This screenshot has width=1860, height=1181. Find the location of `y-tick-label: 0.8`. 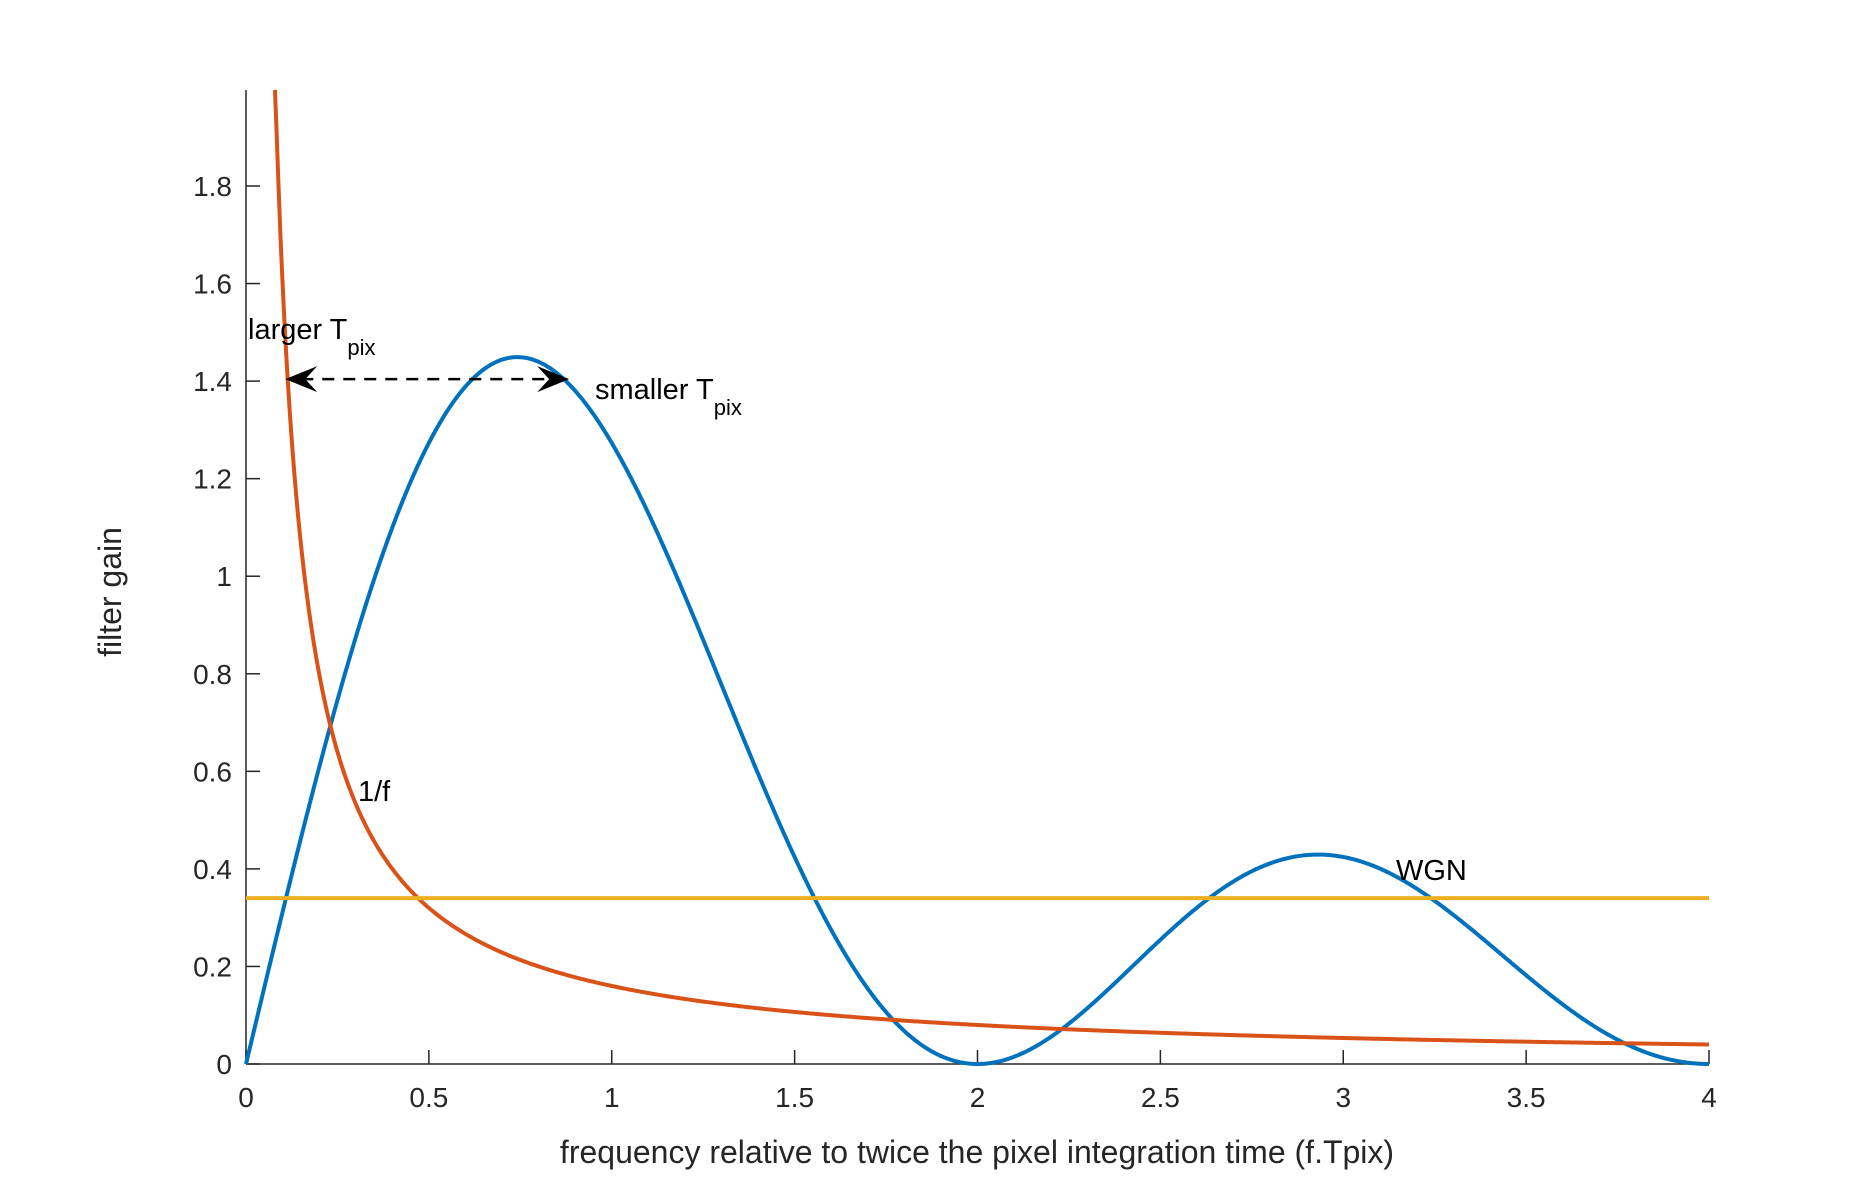

y-tick-label: 0.8 is located at coordinates (212, 674).